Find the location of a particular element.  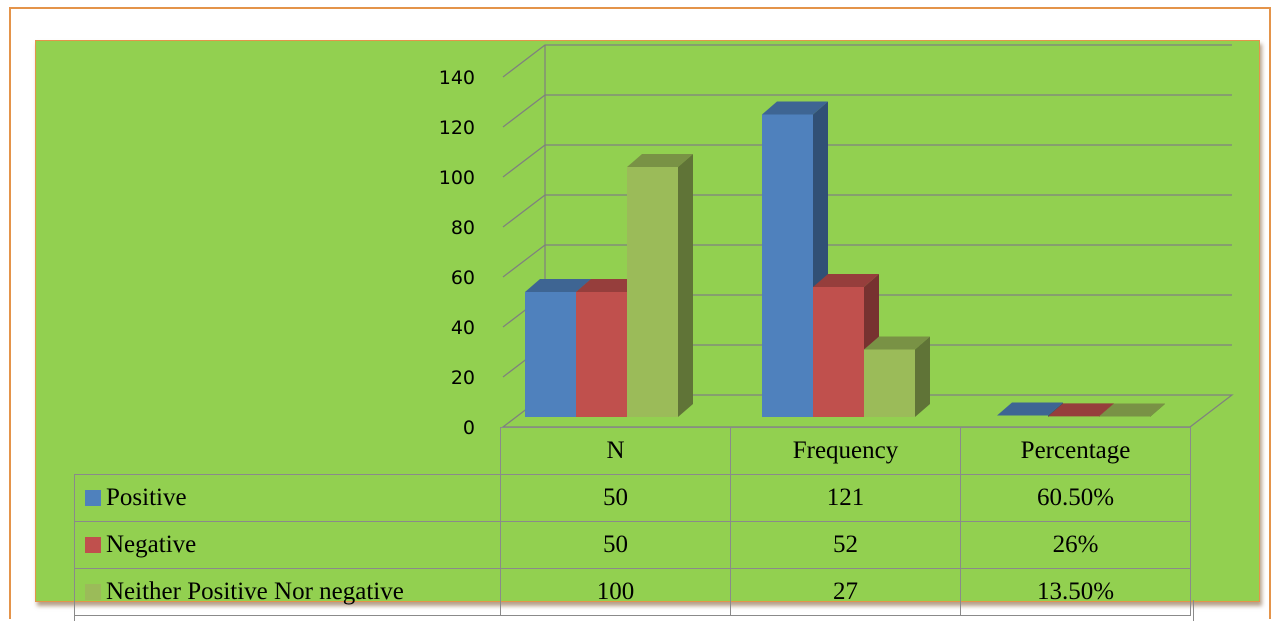

y-tick-label: 0 is located at coordinates (469, 428).